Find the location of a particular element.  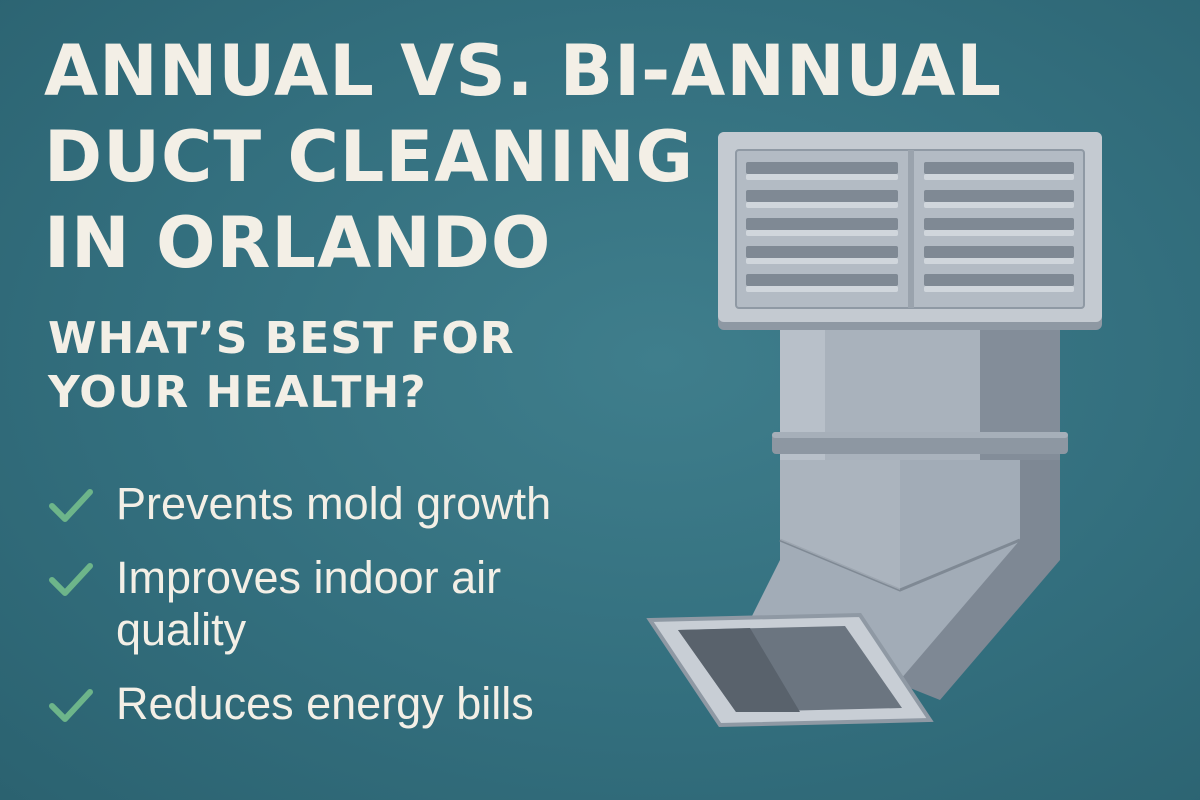

subtitle-line: WHAT’S BEST FOR is located at coordinates (281, 338).